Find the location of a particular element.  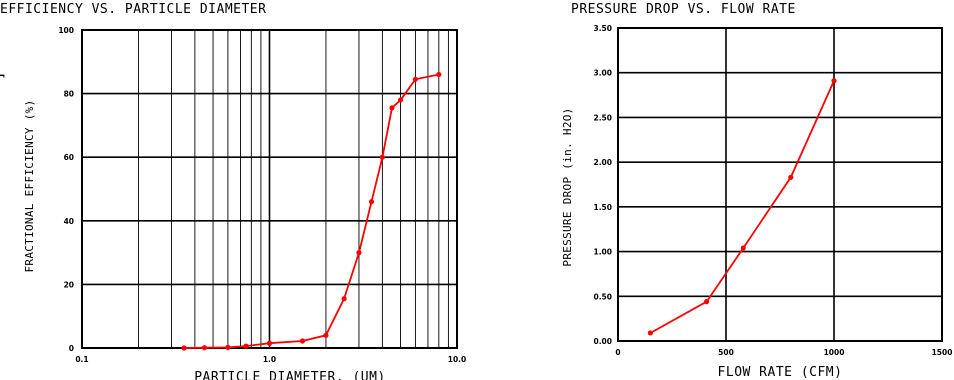

pressure-drop-chart-y-tick-label: 3.00 is located at coordinates (602, 73).